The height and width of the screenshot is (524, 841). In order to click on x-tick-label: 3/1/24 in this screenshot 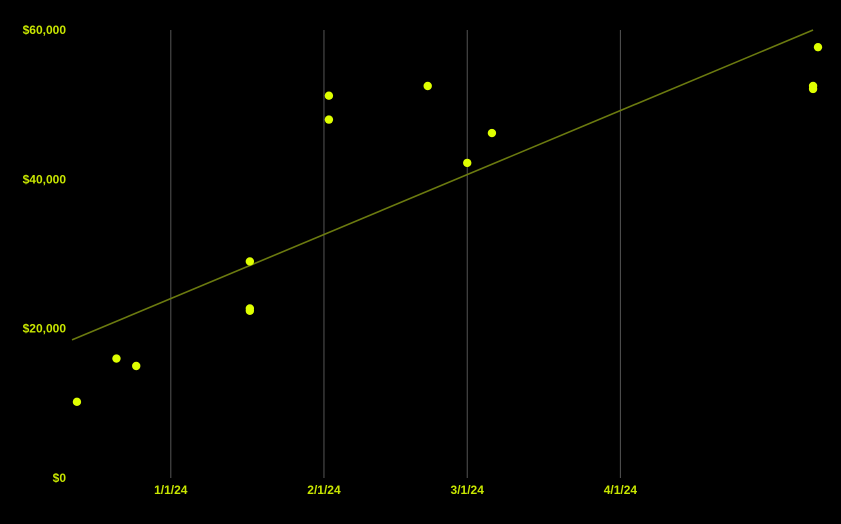, I will do `click(468, 490)`.